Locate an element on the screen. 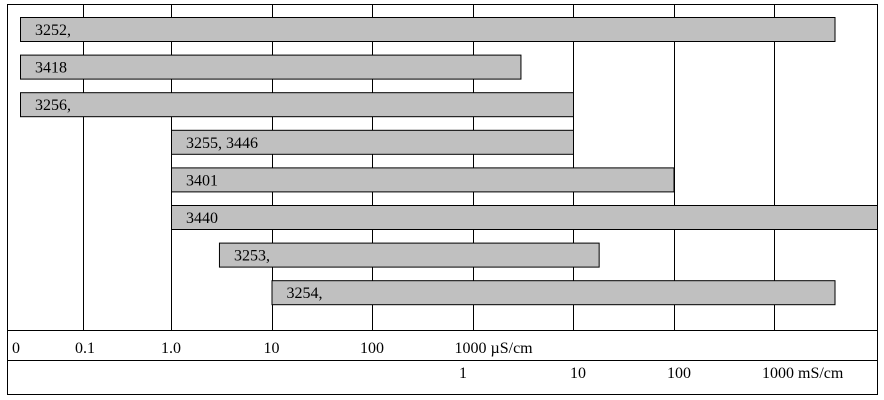  mS-tick-label: 10 is located at coordinates (578, 373).